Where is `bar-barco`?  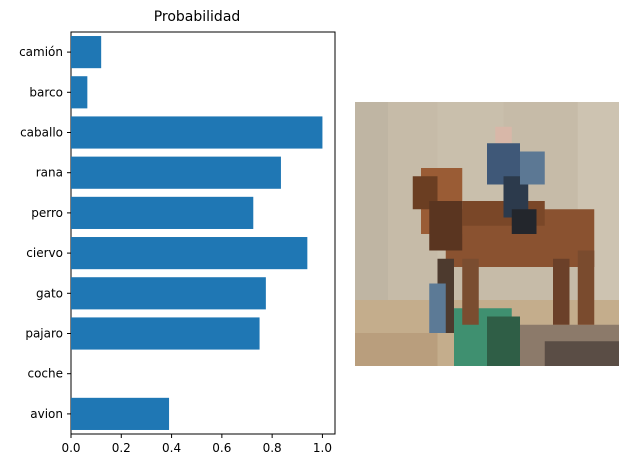 bar-barco is located at coordinates (79, 92).